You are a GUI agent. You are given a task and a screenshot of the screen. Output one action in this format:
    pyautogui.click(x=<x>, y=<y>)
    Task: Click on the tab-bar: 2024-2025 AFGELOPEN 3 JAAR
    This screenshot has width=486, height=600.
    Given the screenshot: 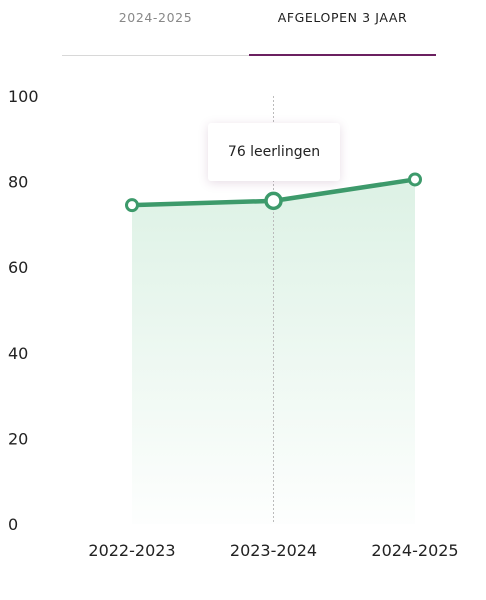 What is the action you would take?
    pyautogui.click(x=249, y=29)
    